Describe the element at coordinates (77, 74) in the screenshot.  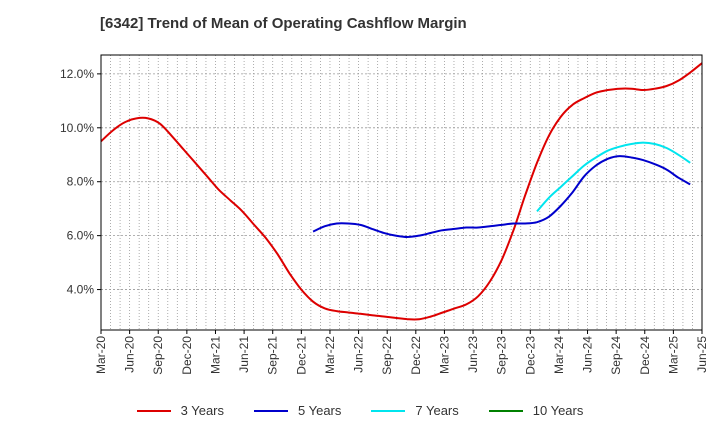
I see `y-tick-label: 12.0%` at that location.